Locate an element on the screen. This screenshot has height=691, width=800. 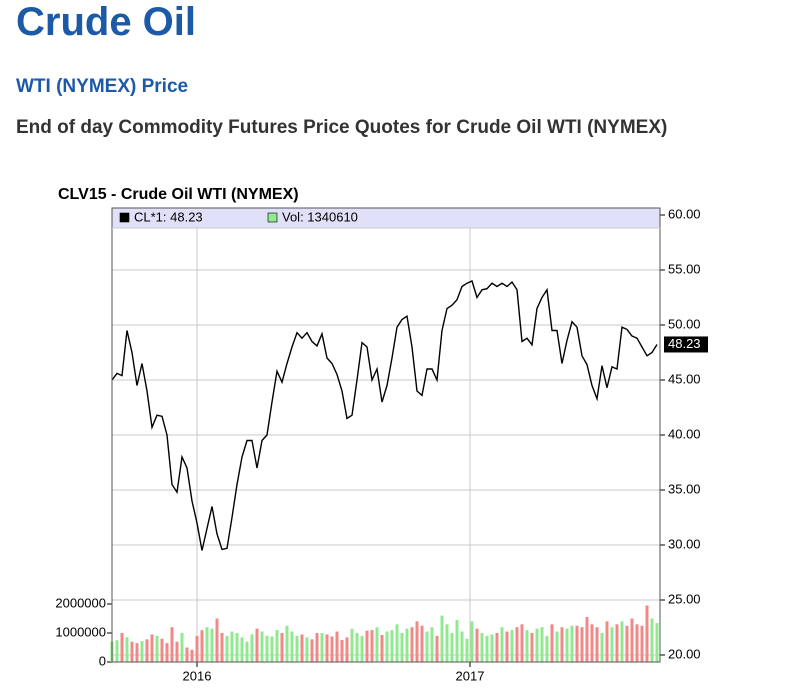
legend-label: Vol: 1340610 is located at coordinates (320, 216).